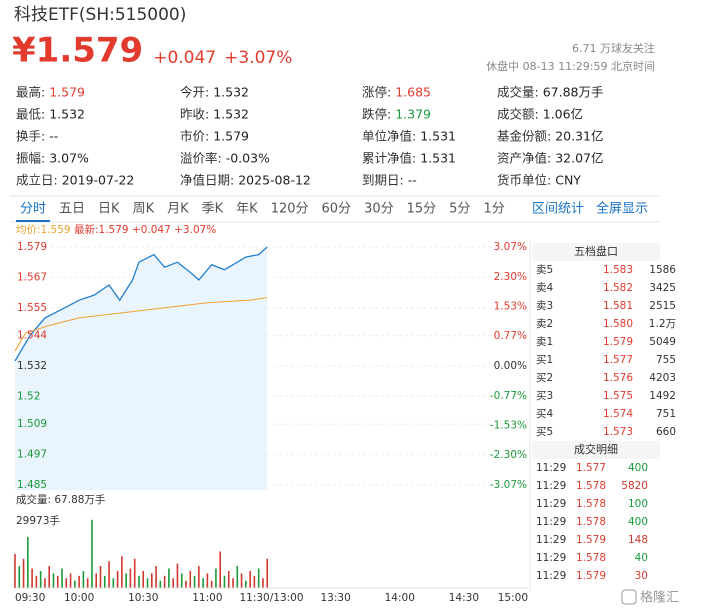 Image resolution: width=701 pixels, height=615 pixels. What do you see at coordinates (60, 499) in the screenshot?
I see `volume-label: 成交量: 67.88万手` at bounding box center [60, 499].